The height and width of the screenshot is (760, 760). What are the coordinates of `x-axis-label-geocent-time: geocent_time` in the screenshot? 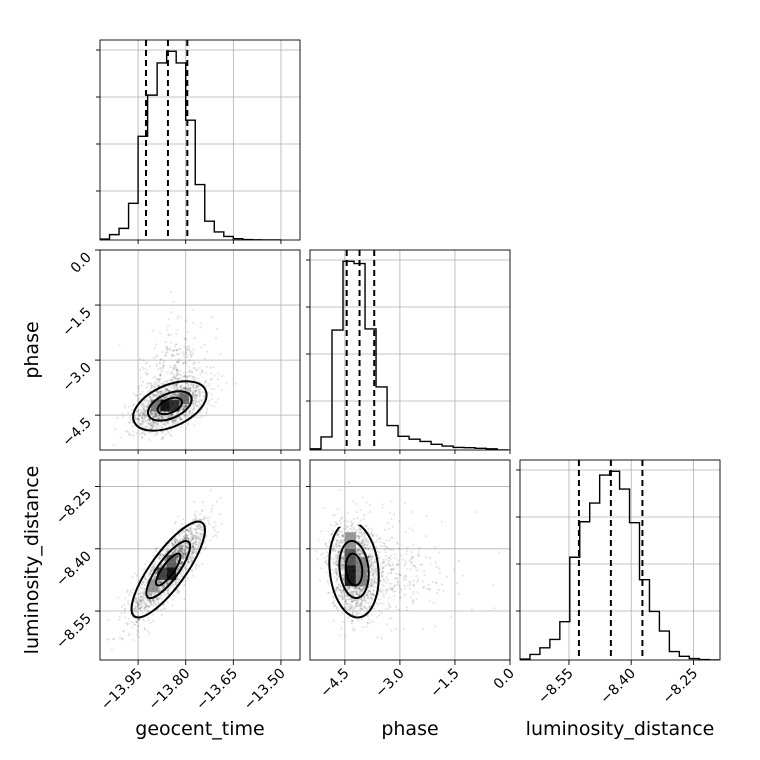 It's located at (199, 729).